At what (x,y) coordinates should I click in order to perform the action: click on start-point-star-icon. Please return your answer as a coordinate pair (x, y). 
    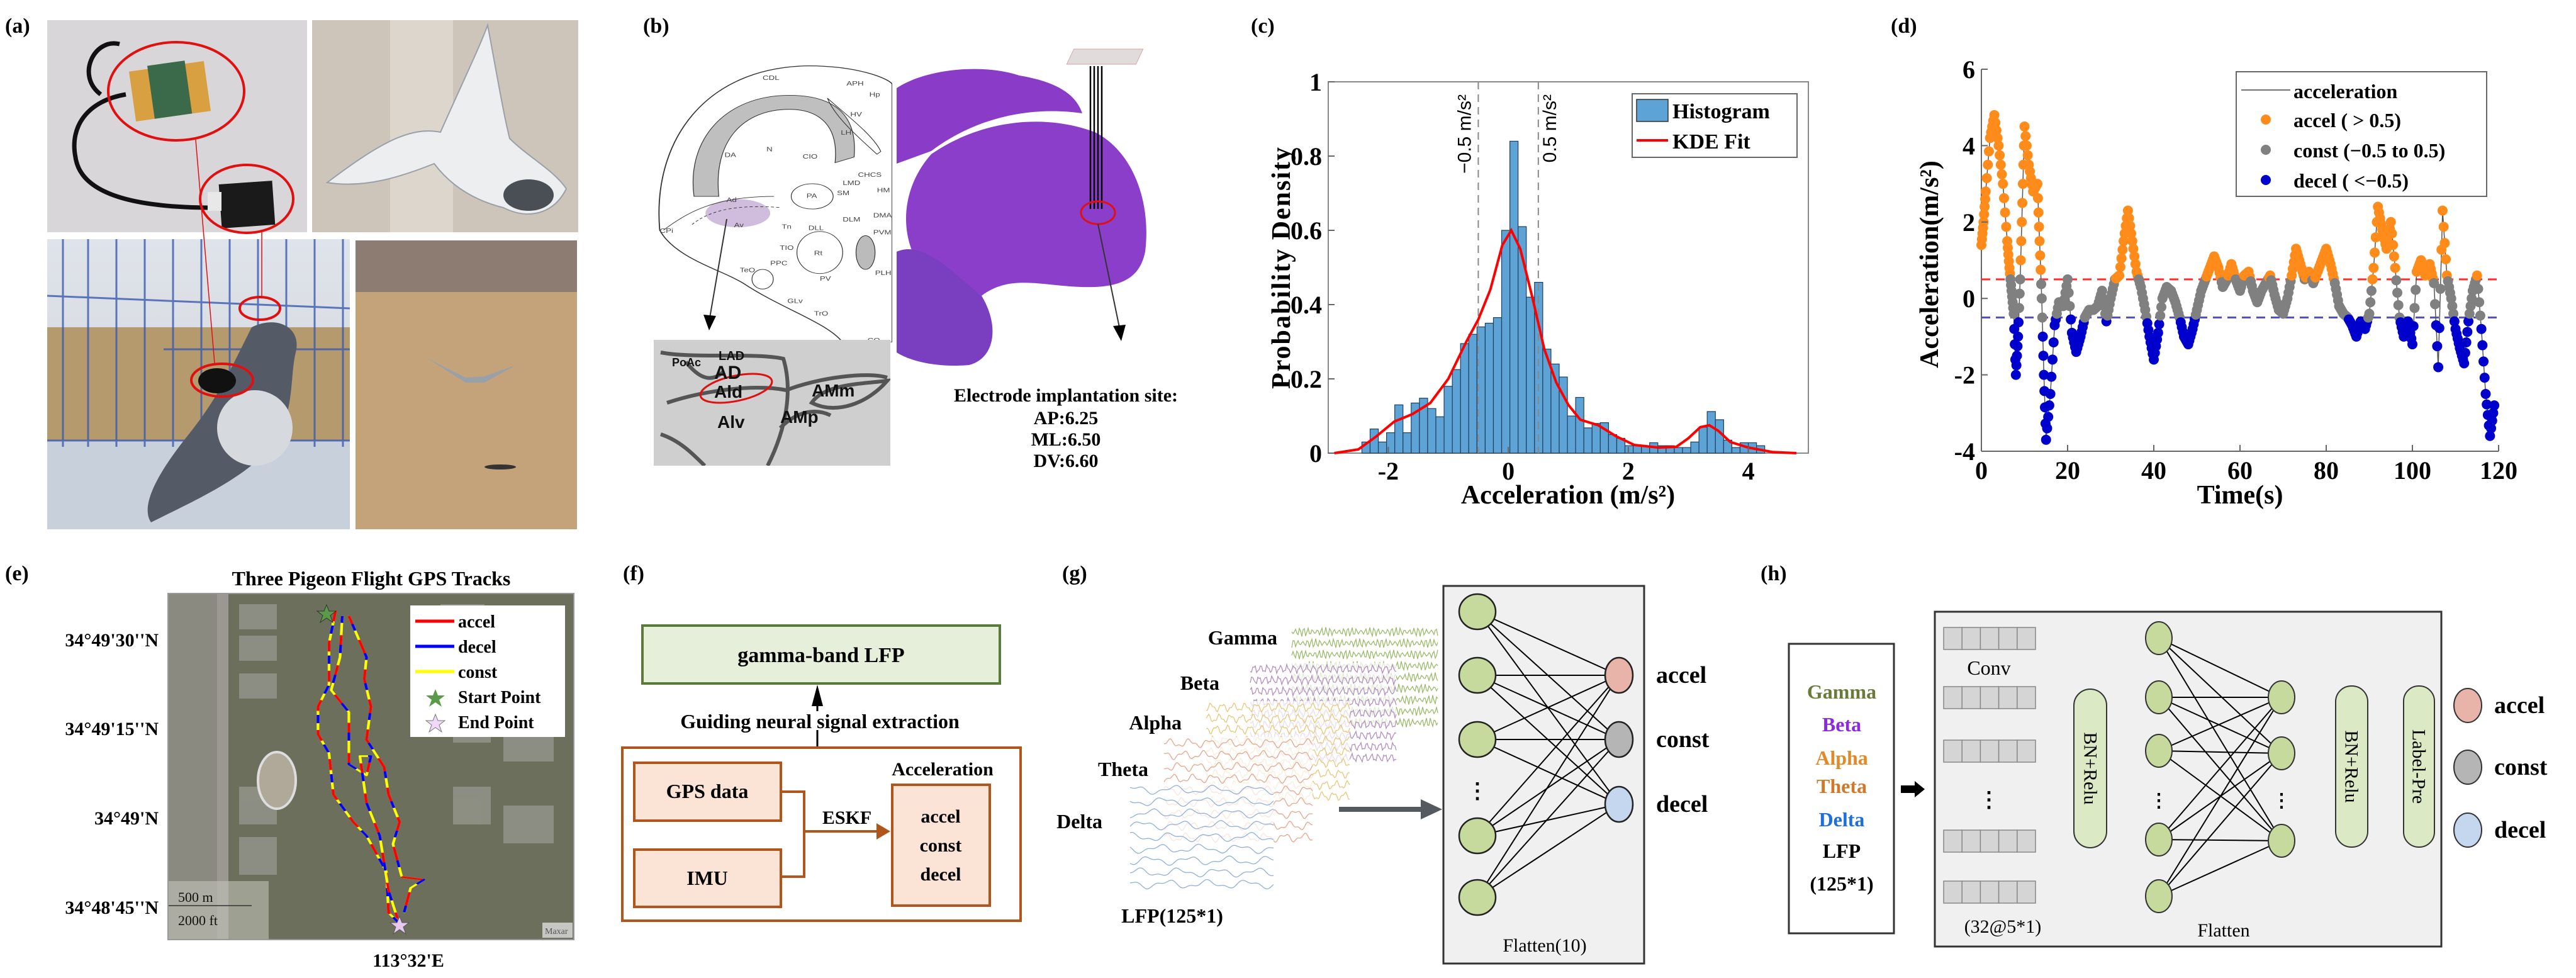
    Looking at the image, I should click on (326, 614).